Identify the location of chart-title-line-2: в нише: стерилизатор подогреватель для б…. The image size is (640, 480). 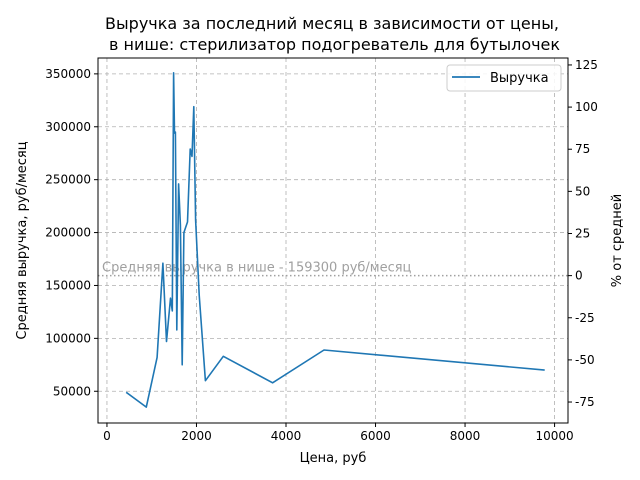
(332, 44).